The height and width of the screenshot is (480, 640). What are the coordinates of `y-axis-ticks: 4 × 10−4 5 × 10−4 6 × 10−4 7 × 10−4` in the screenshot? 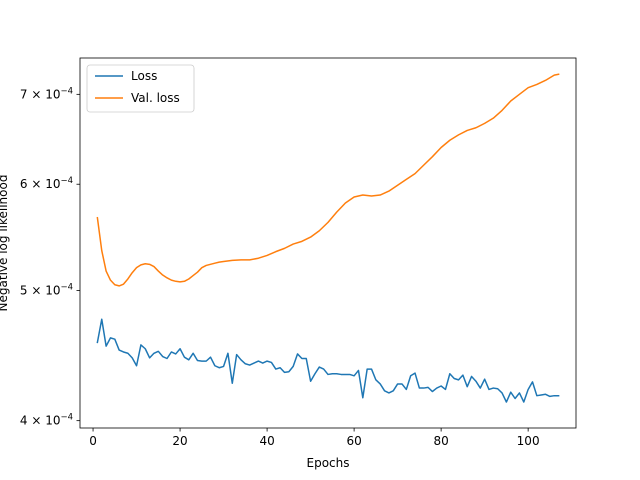 It's located at (50, 257).